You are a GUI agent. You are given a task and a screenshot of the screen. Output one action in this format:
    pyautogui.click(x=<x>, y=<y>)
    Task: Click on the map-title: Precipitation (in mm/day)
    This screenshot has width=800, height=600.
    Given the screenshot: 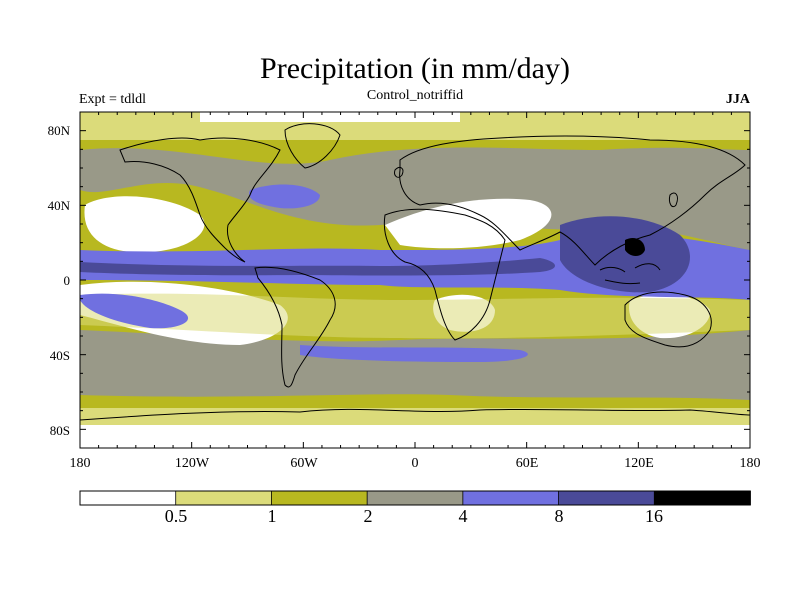 What is the action you would take?
    pyautogui.click(x=415, y=68)
    